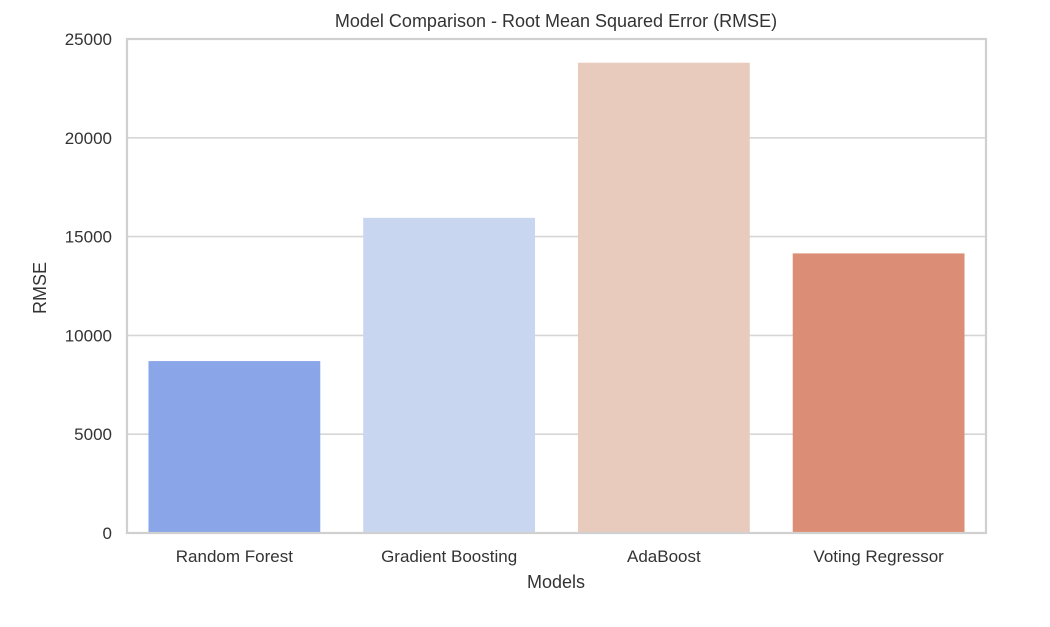 Image resolution: width=1050 pixels, height=627 pixels. I want to click on x-tick-label: Random Forest, so click(234, 556).